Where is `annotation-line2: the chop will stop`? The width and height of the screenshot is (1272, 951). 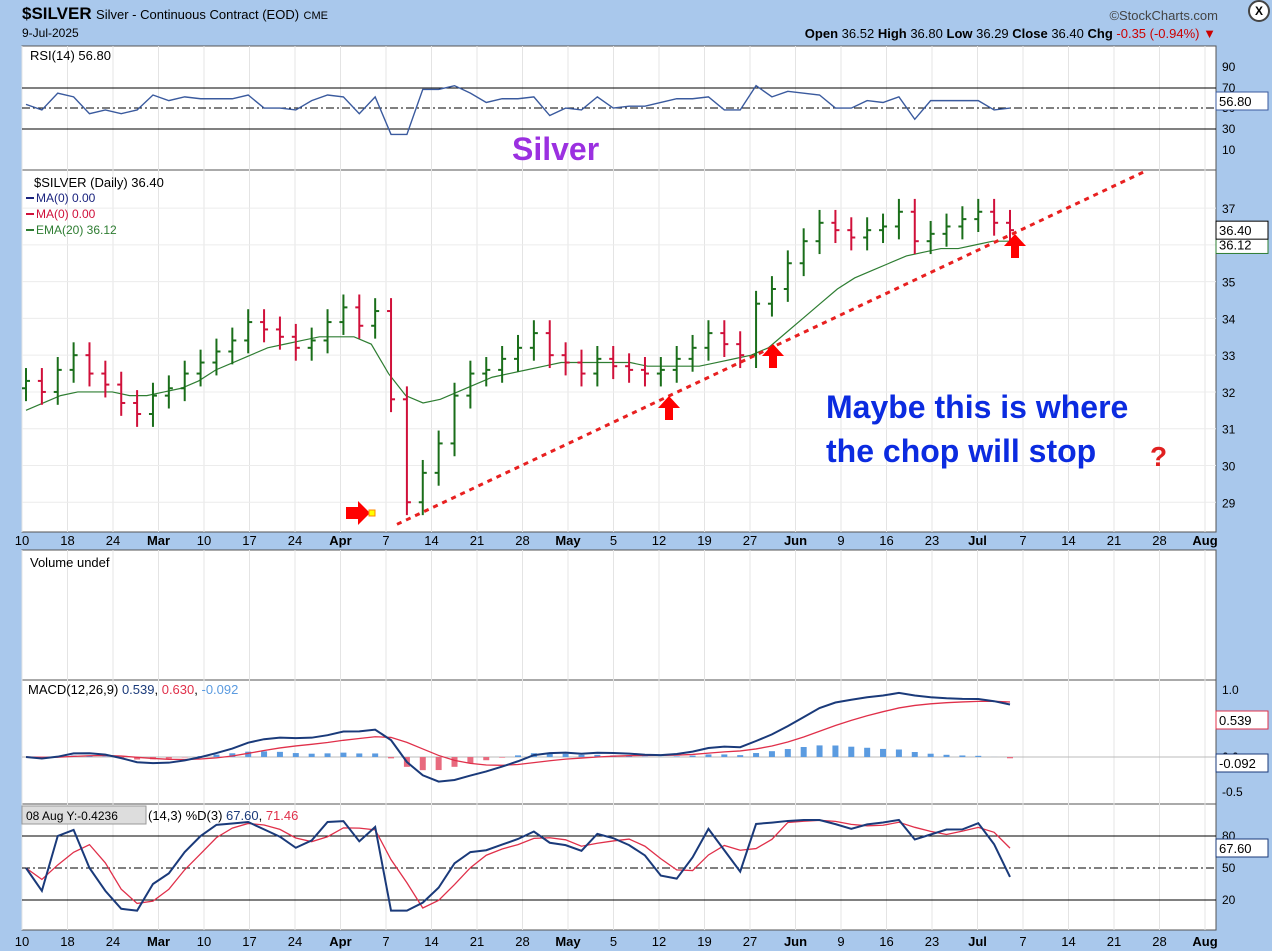 annotation-line2: the chop will stop is located at coordinates (961, 451).